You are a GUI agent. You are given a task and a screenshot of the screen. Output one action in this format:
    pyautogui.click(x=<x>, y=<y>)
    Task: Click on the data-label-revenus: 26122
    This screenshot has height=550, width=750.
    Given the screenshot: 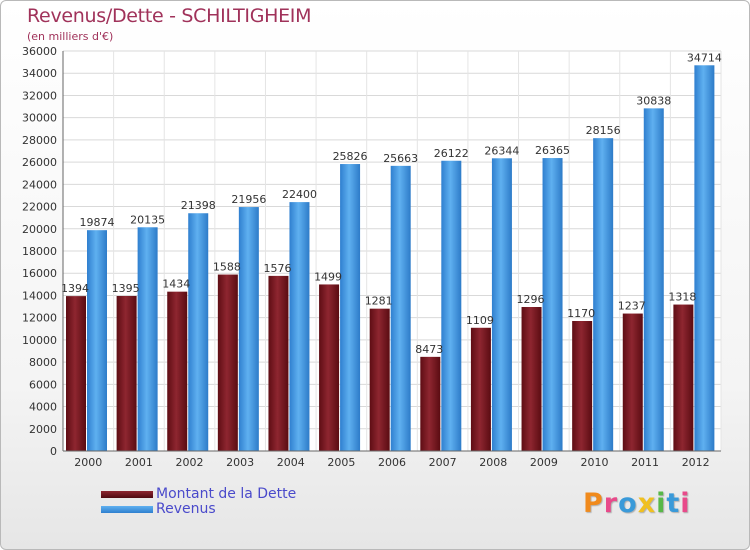 What is the action you would take?
    pyautogui.click(x=451, y=153)
    